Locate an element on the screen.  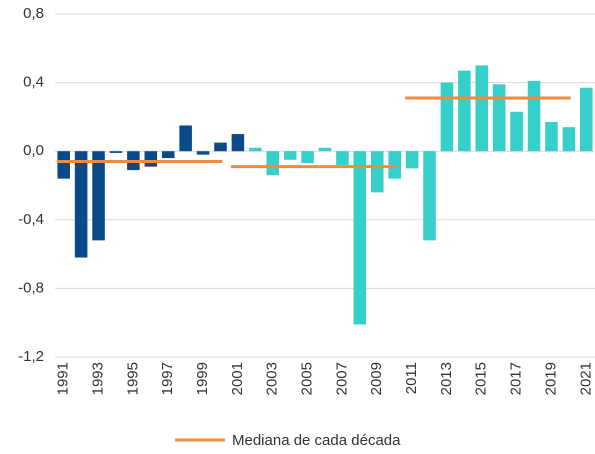
x-tick-label: 1991 is located at coordinates (63, 378).